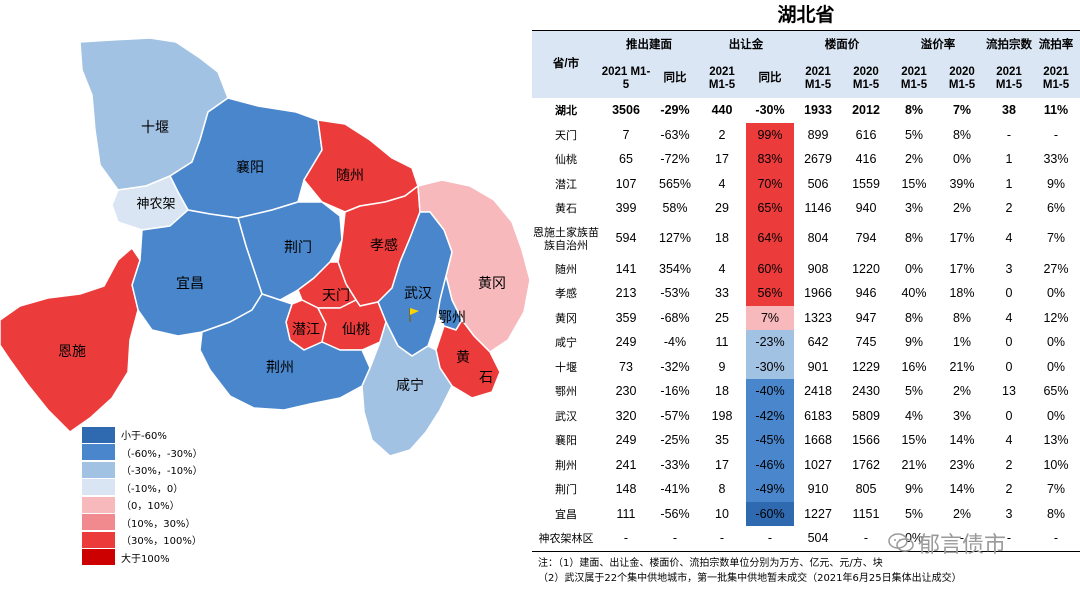 Image resolution: width=1080 pixels, height=590 pixels. I want to click on cell-failed-rate: 8%, so click(1056, 513).